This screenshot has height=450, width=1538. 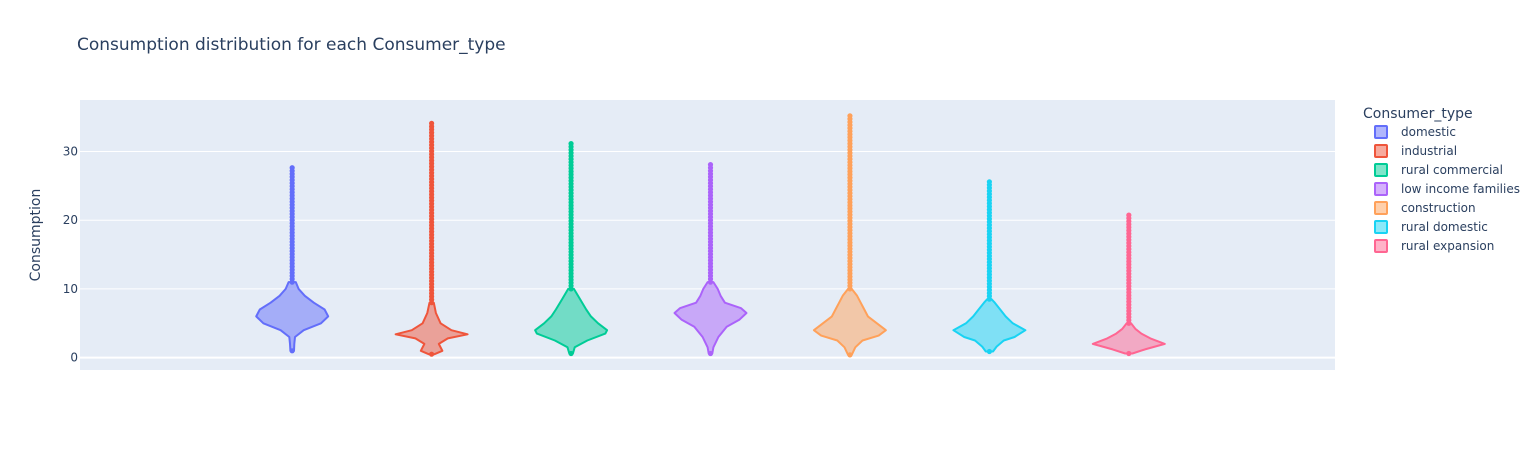 I want to click on legend-label: rural expansion, so click(x=1447, y=246).